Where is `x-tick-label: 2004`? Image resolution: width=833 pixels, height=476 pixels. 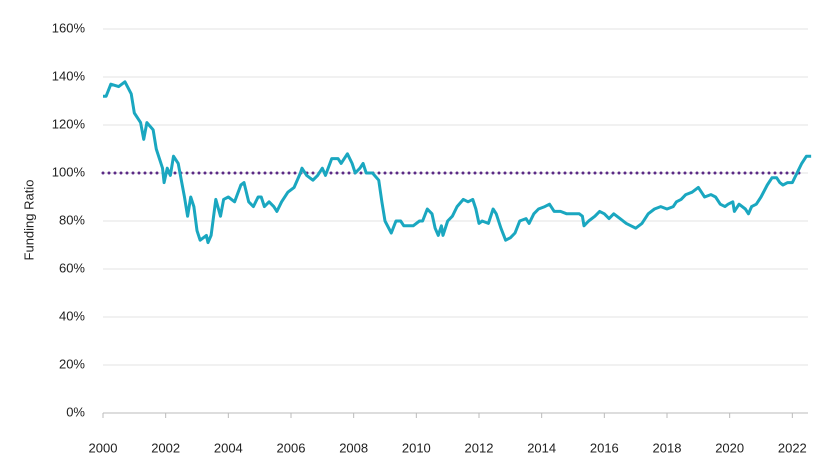 x-tick-label: 2004 is located at coordinates (228, 447).